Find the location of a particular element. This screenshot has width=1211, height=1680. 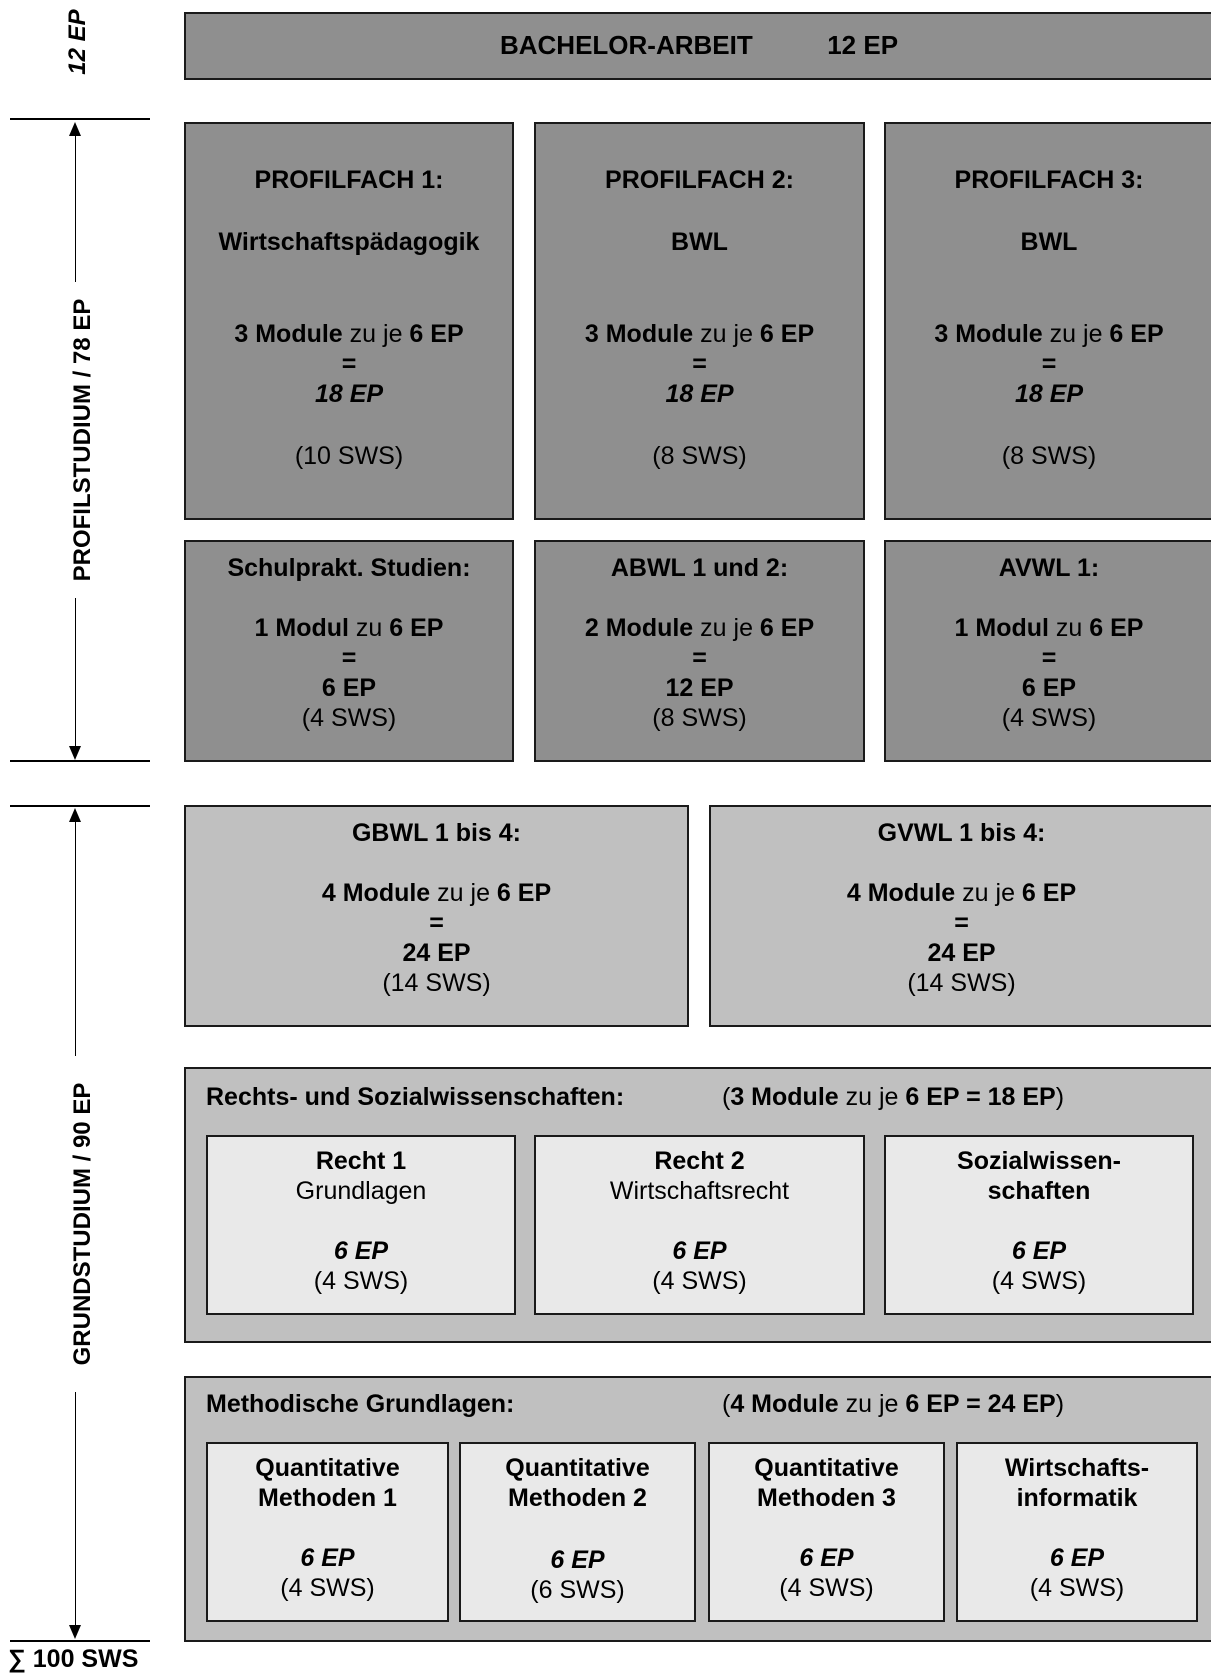

bachelor-arbeit-box: BACHELOR-ARBEIT 12 EP is located at coordinates (697, 46).